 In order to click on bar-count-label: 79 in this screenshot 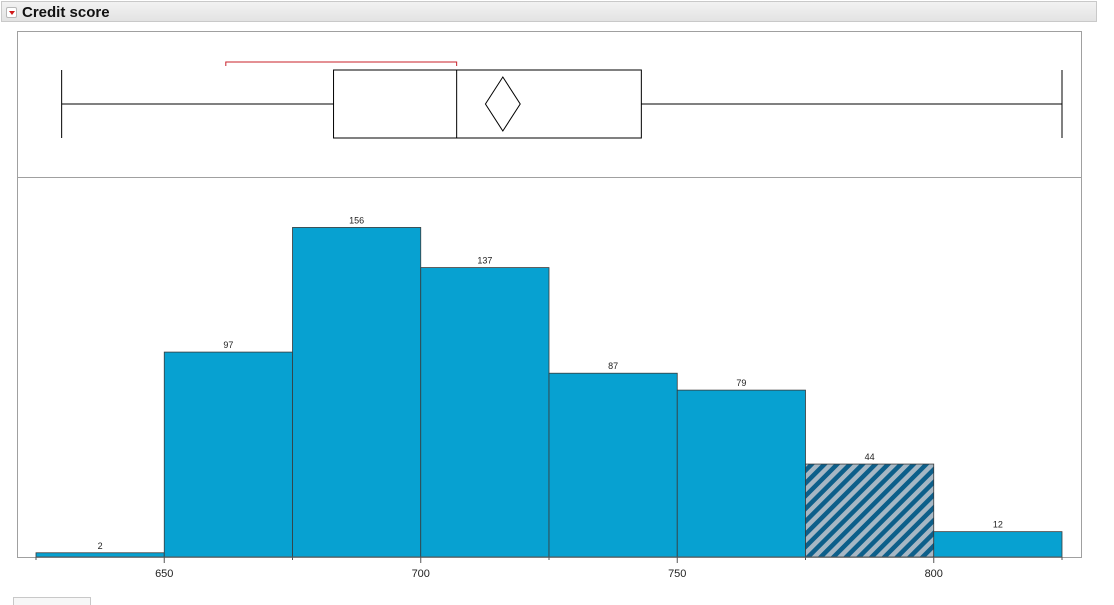, I will do `click(741, 383)`.